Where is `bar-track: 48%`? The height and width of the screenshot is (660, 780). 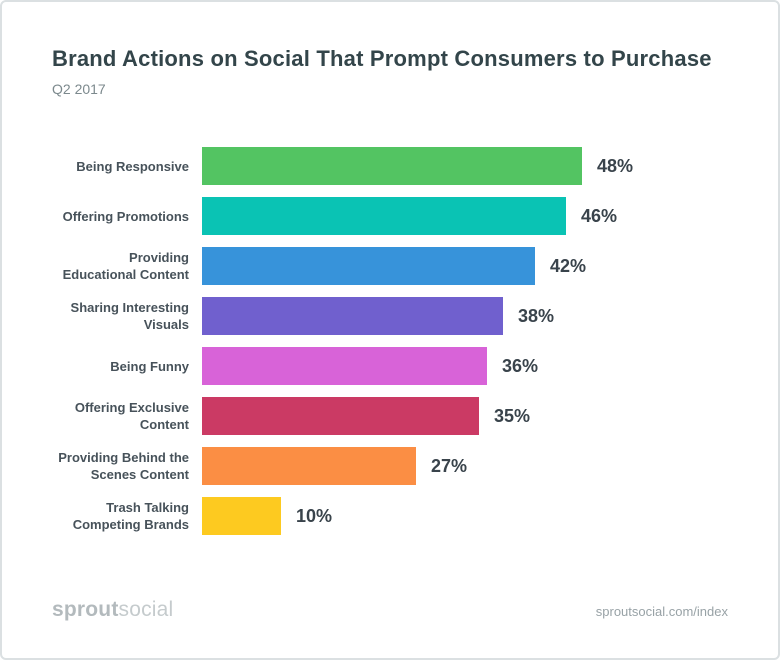
bar-track: 48% is located at coordinates (465, 166).